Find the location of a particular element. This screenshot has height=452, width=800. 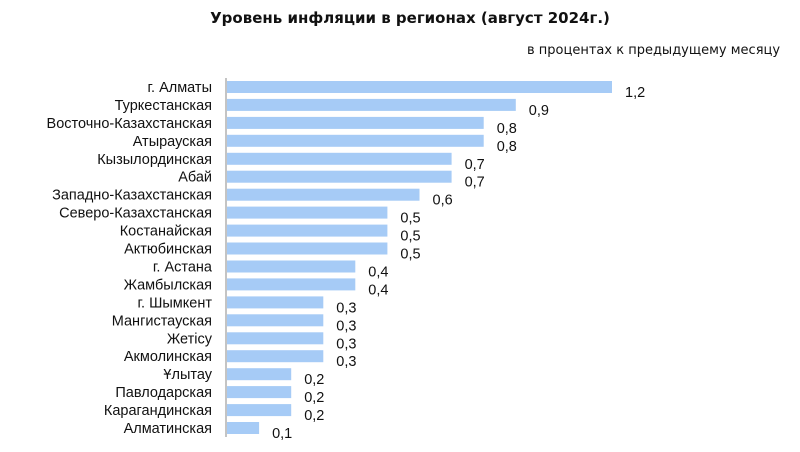

category-label: Атырауская is located at coordinates (172, 142).